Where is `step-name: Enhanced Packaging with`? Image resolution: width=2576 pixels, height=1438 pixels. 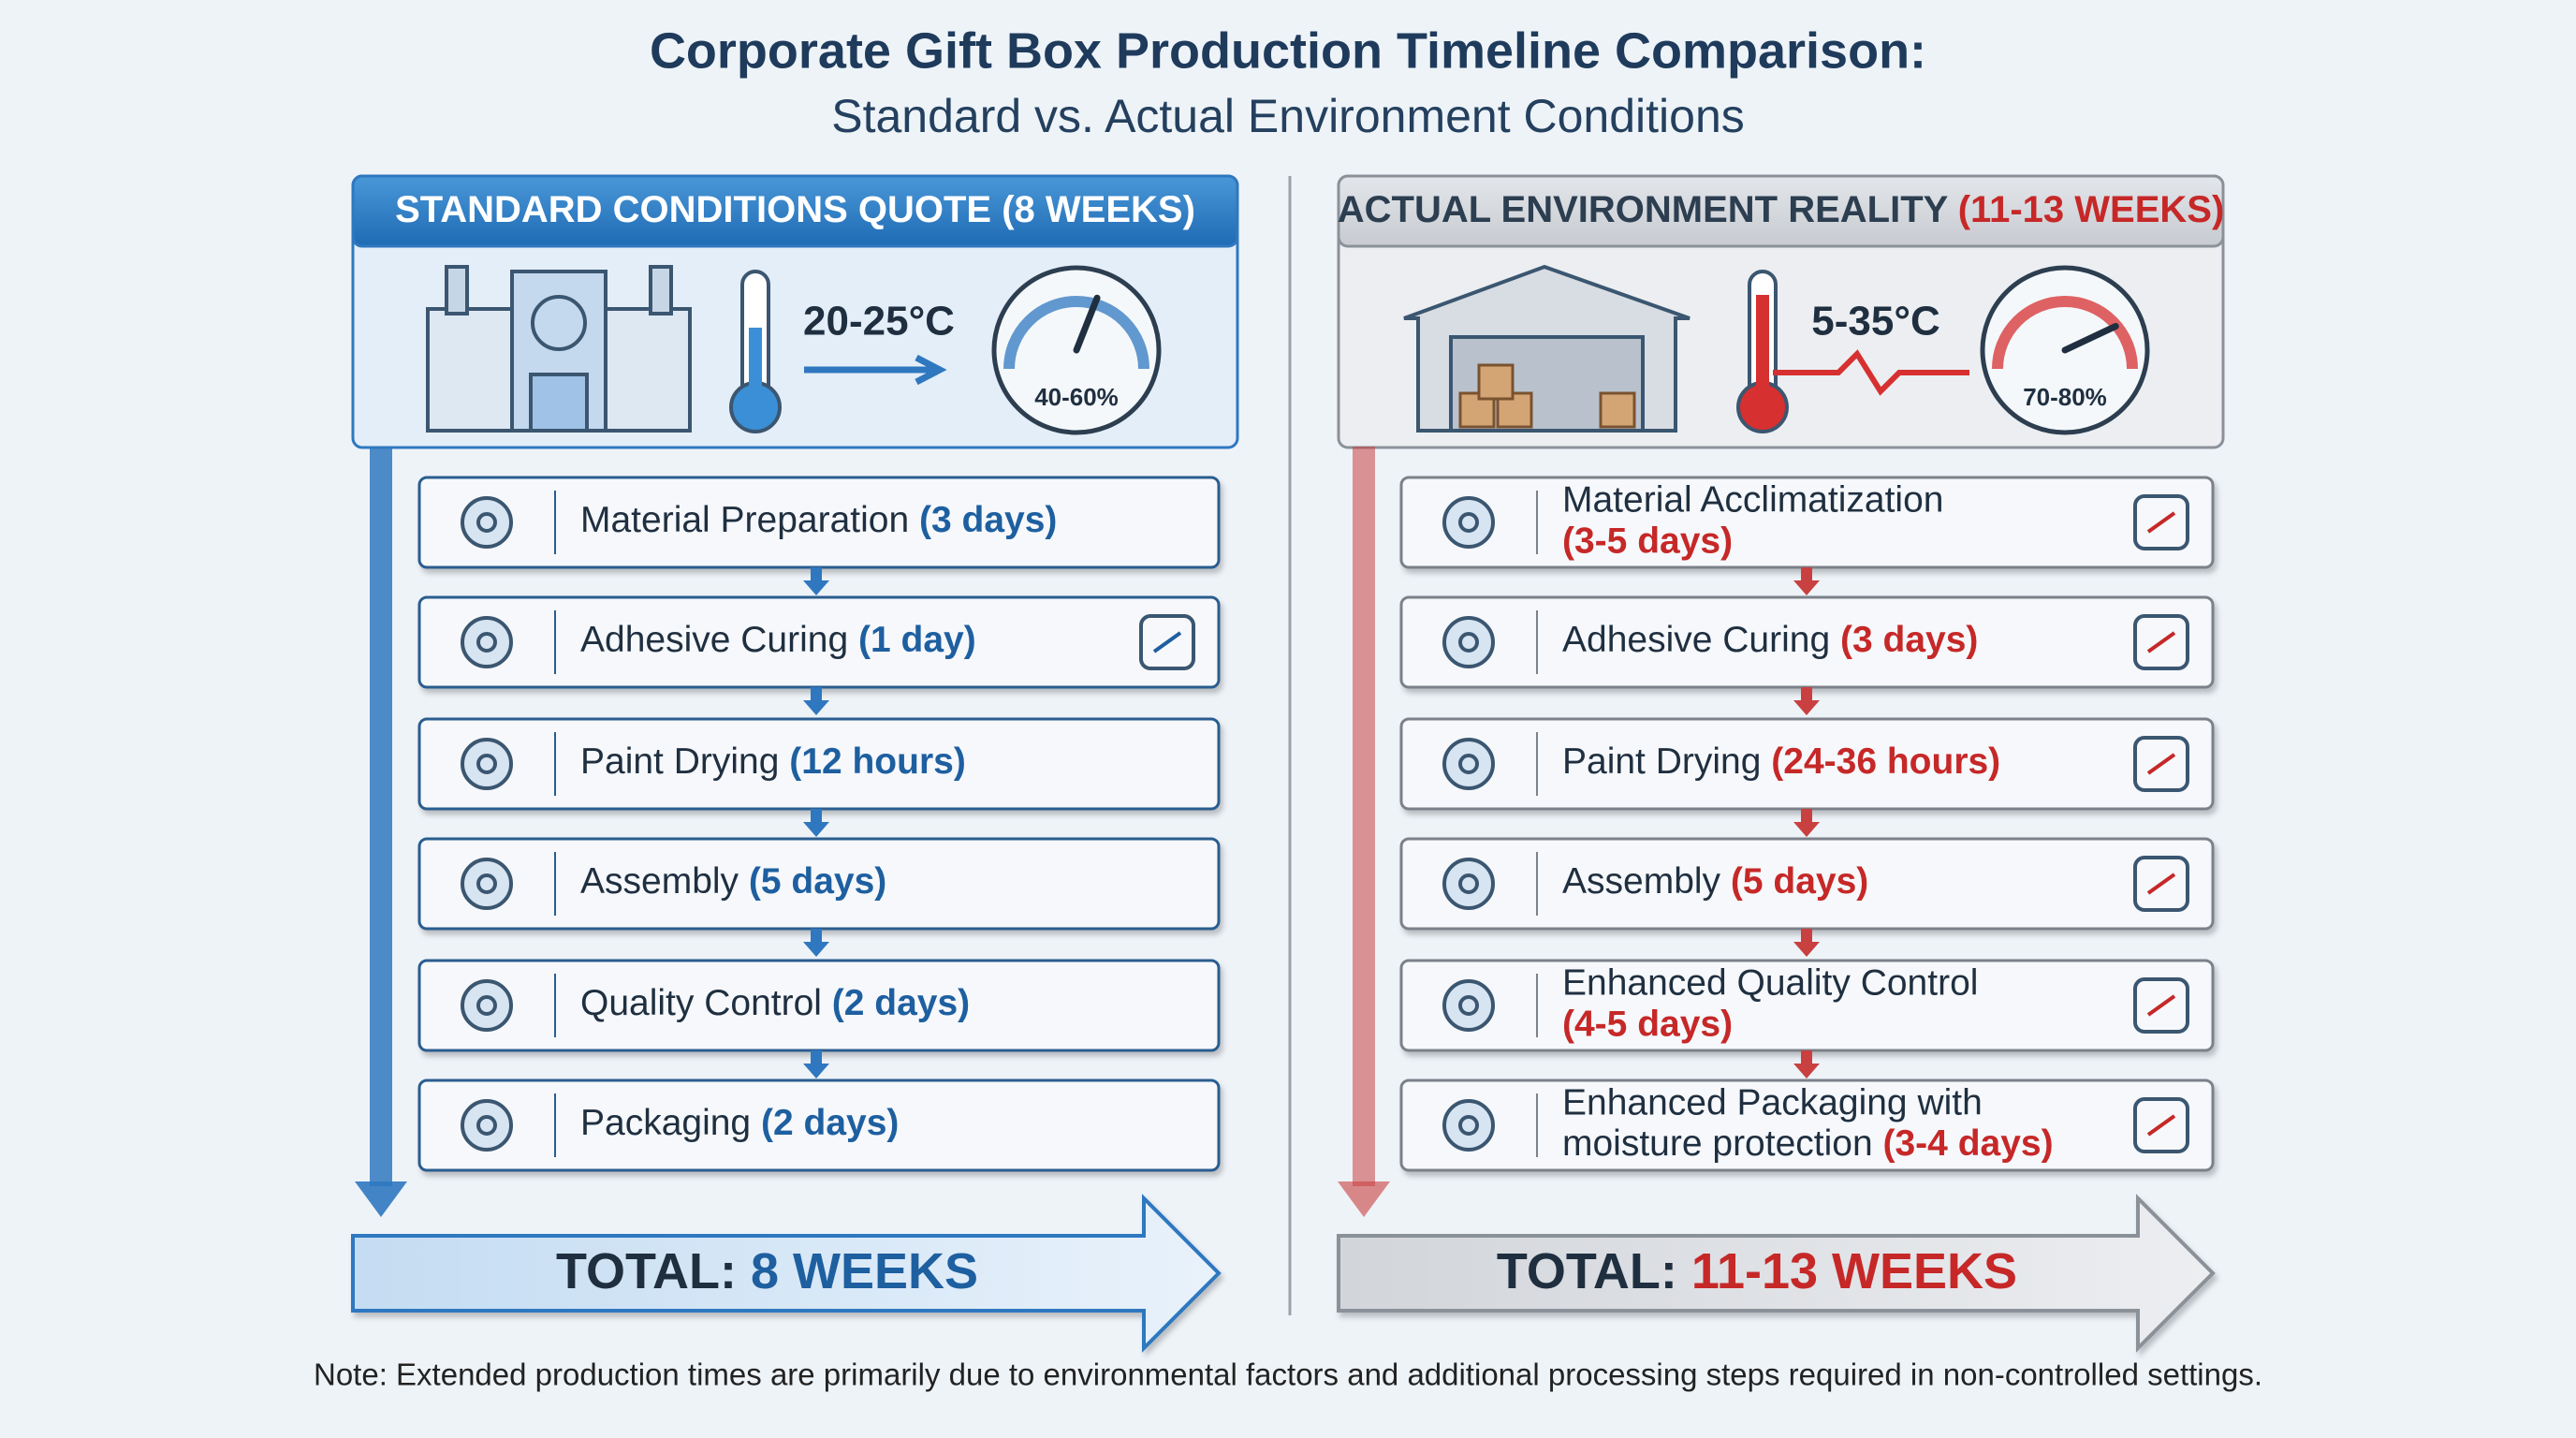
step-name: Enhanced Packaging with is located at coordinates (1772, 1102).